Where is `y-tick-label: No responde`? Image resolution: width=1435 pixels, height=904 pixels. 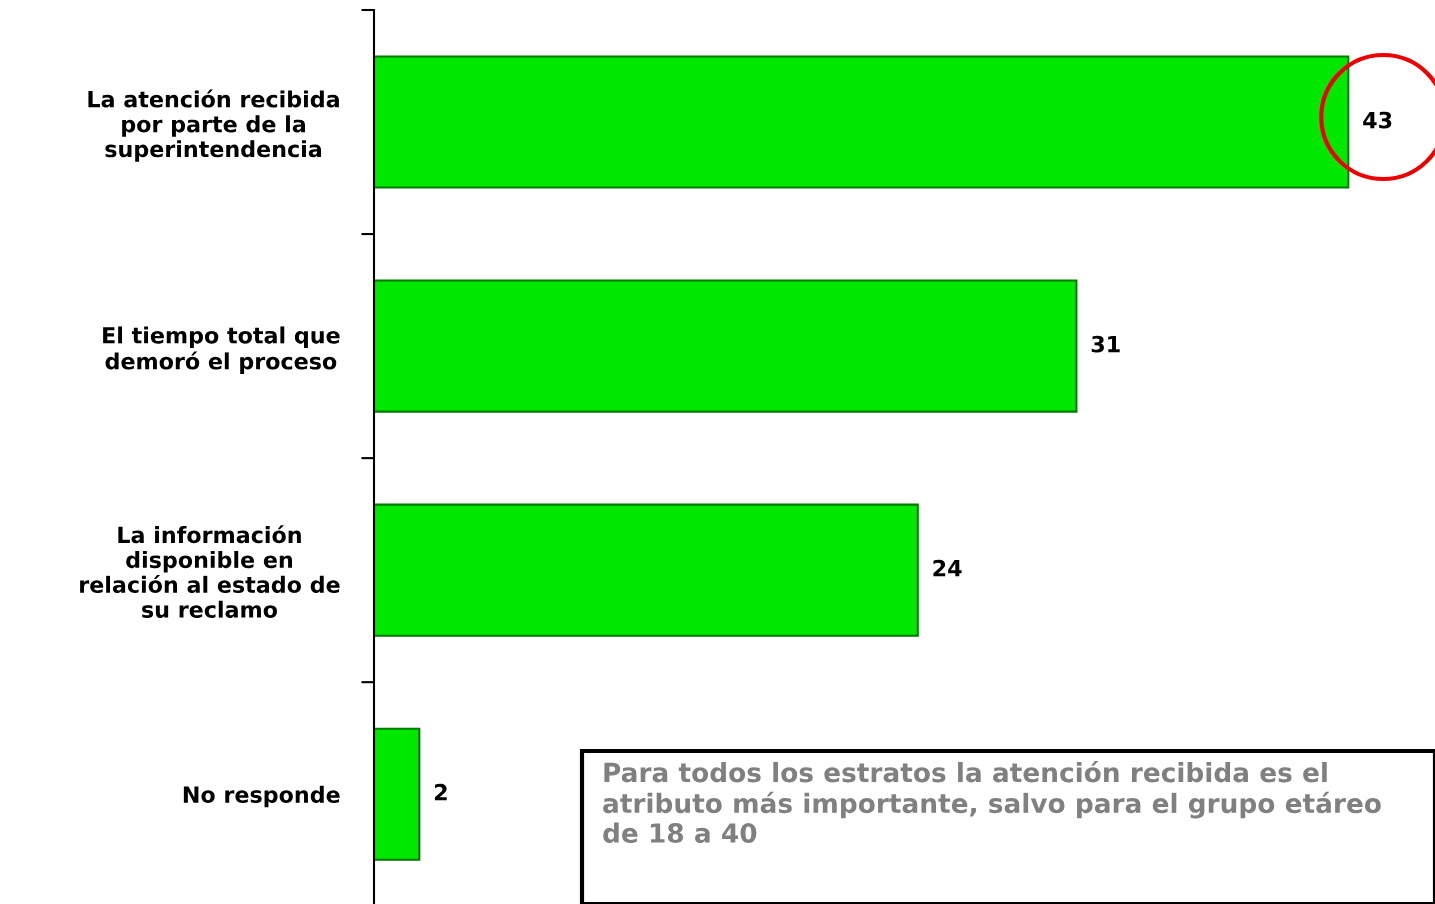 y-tick-label: No responde is located at coordinates (261, 796).